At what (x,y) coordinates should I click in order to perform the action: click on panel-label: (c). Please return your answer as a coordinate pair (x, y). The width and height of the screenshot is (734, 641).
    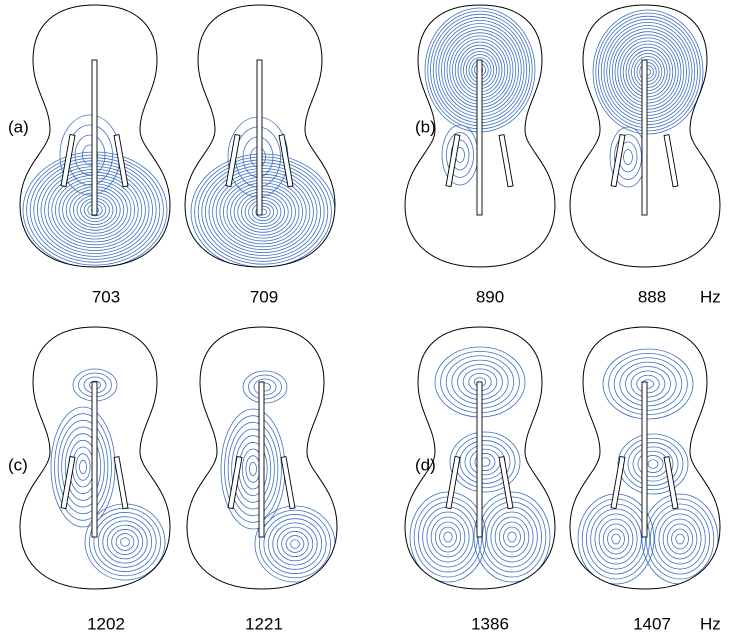
    Looking at the image, I should click on (18, 464).